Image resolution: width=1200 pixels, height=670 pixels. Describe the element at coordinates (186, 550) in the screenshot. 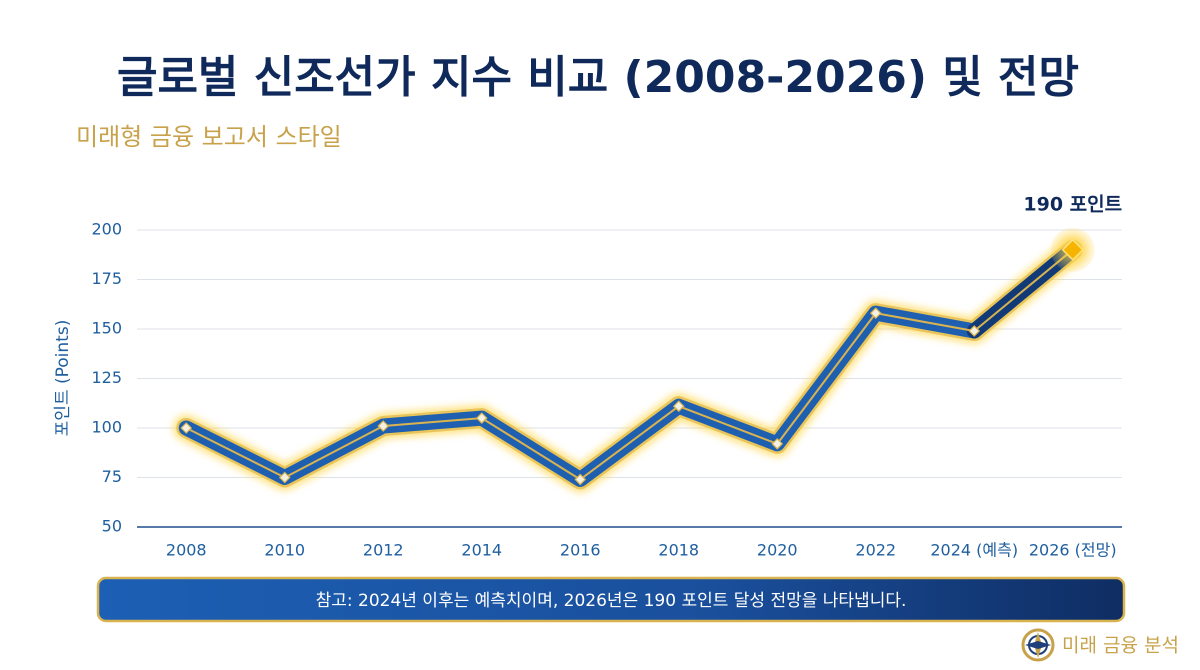

I see `x-tick-label: 2008` at that location.